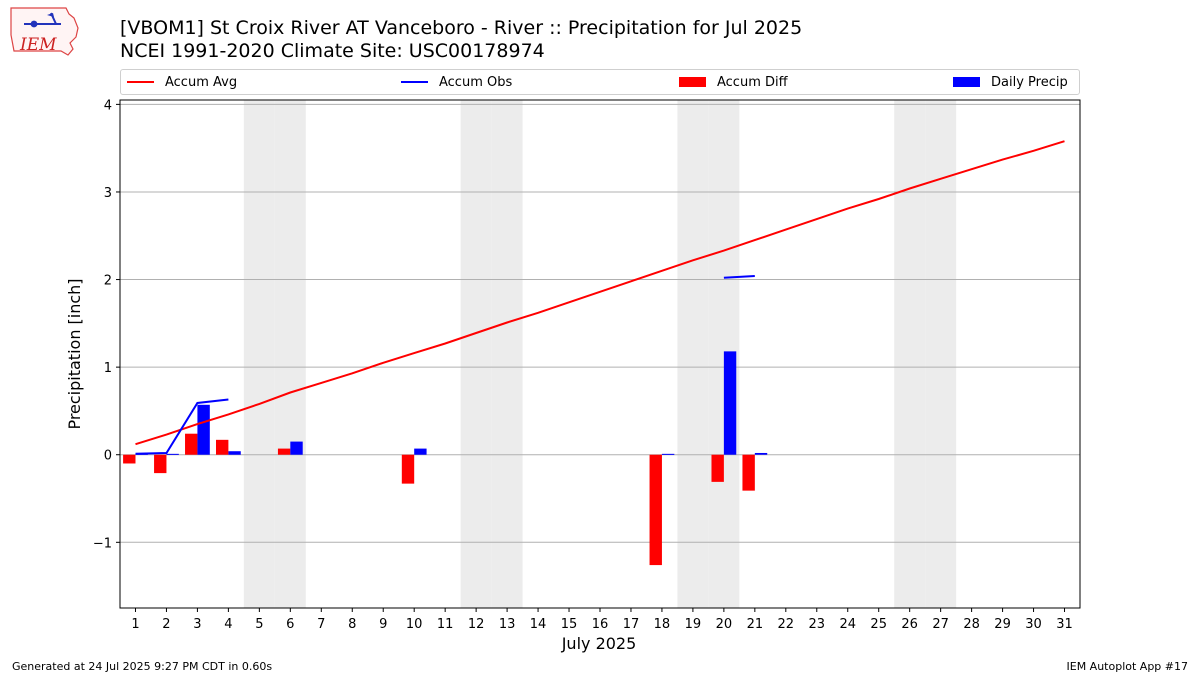 Image resolution: width=1200 pixels, height=675 pixels. What do you see at coordinates (1033, 624) in the screenshot?
I see `x-tick-label: 30` at bounding box center [1033, 624].